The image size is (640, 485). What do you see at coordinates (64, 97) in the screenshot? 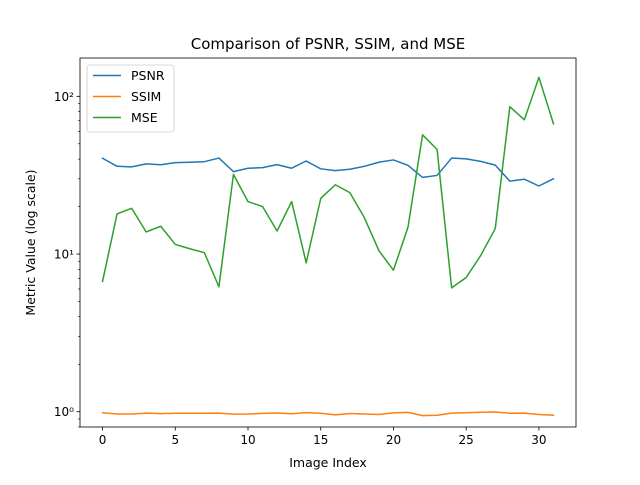
I see `y-tick-label: 10²` at bounding box center [64, 97].